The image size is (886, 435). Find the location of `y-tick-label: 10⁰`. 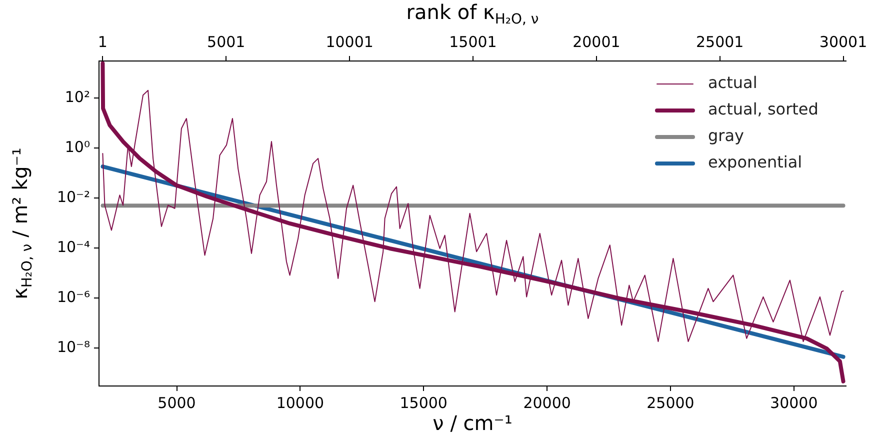

y-tick-label: 10⁰ is located at coordinates (77, 147).